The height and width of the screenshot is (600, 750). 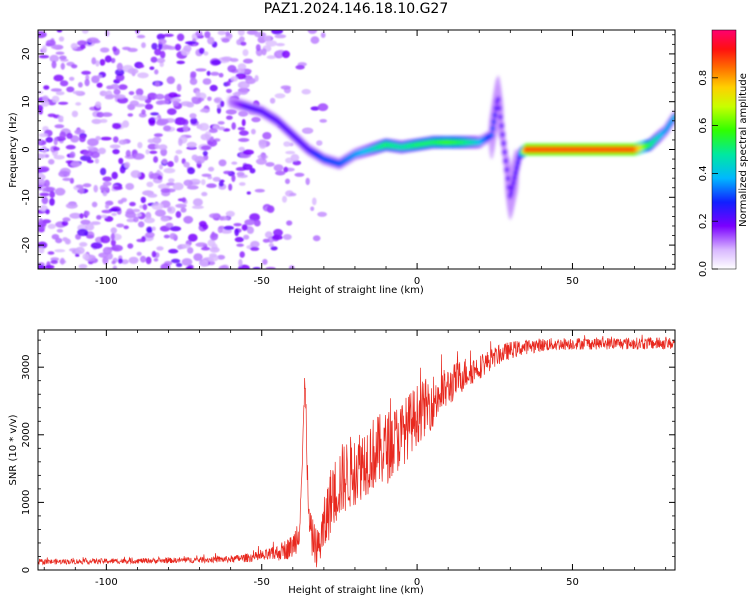 I want to click on snr-y-tick-label: 2000, so click(x=26, y=434).